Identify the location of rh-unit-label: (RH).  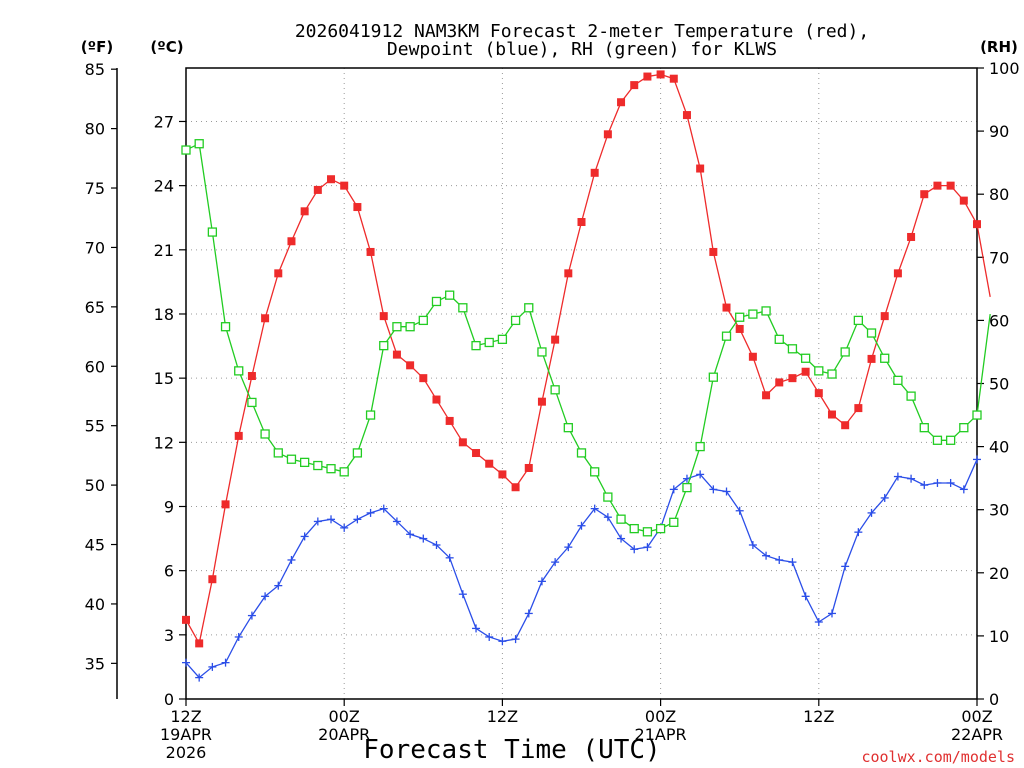
(999, 47).